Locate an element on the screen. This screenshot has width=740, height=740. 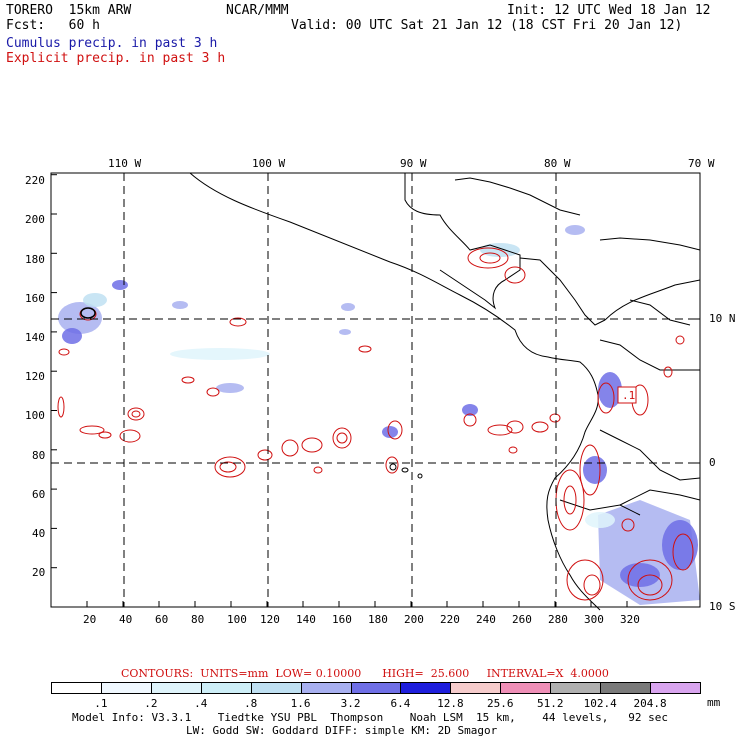
y-tick-label: 220 is located at coordinates (35, 180).